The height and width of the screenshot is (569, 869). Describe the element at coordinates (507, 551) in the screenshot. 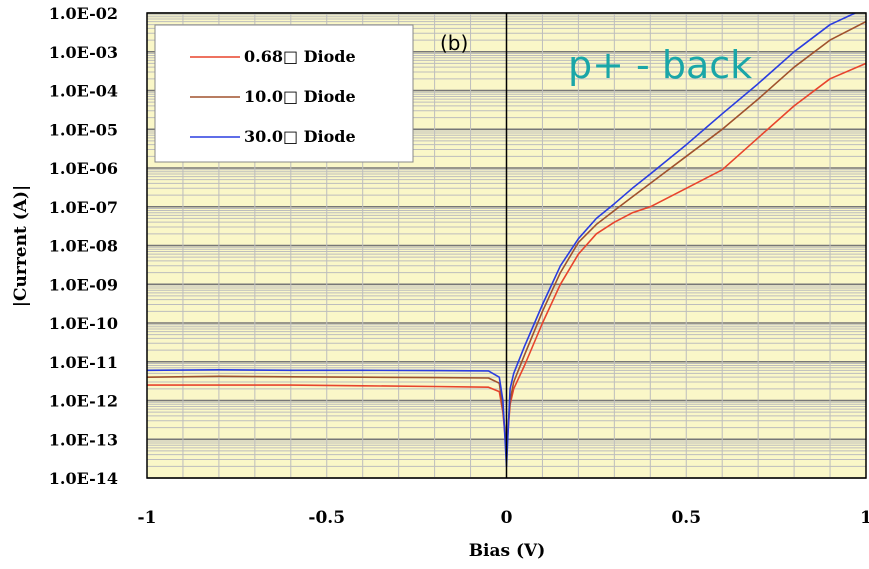

I see `x-axis-label: Bias (V)` at that location.